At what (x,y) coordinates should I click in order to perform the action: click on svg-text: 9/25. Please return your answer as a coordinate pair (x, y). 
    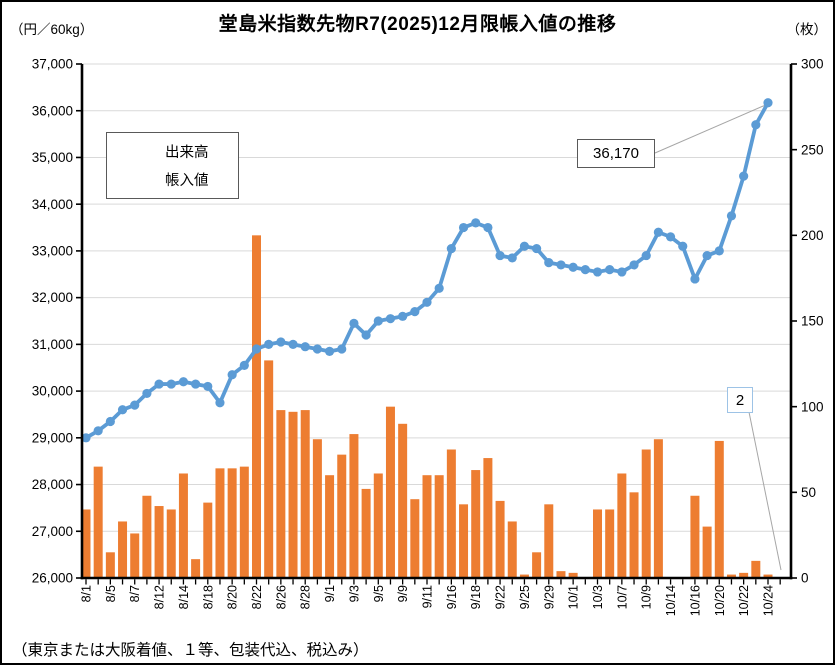
    Looking at the image, I should click on (525, 597).